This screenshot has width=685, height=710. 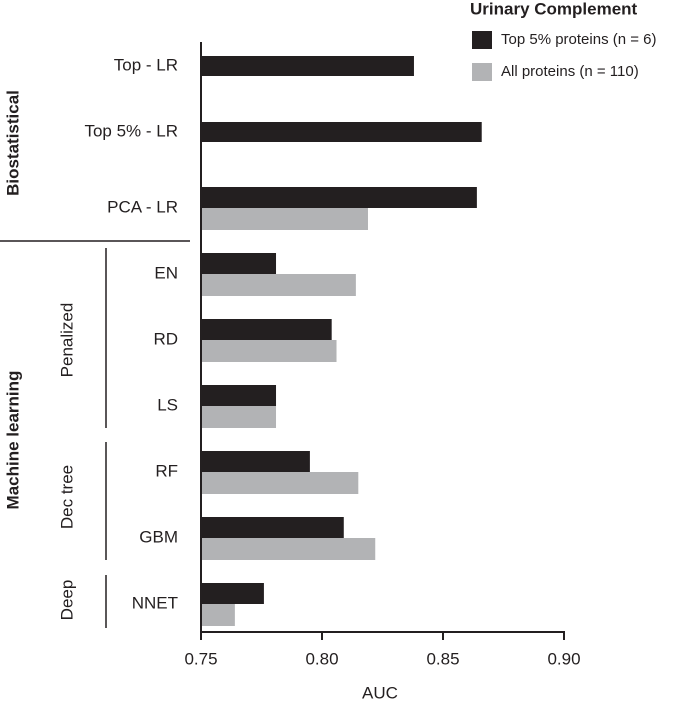 What do you see at coordinates (570, 71) in the screenshot?
I see `legend-label: All proteins (n = 110)` at bounding box center [570, 71].